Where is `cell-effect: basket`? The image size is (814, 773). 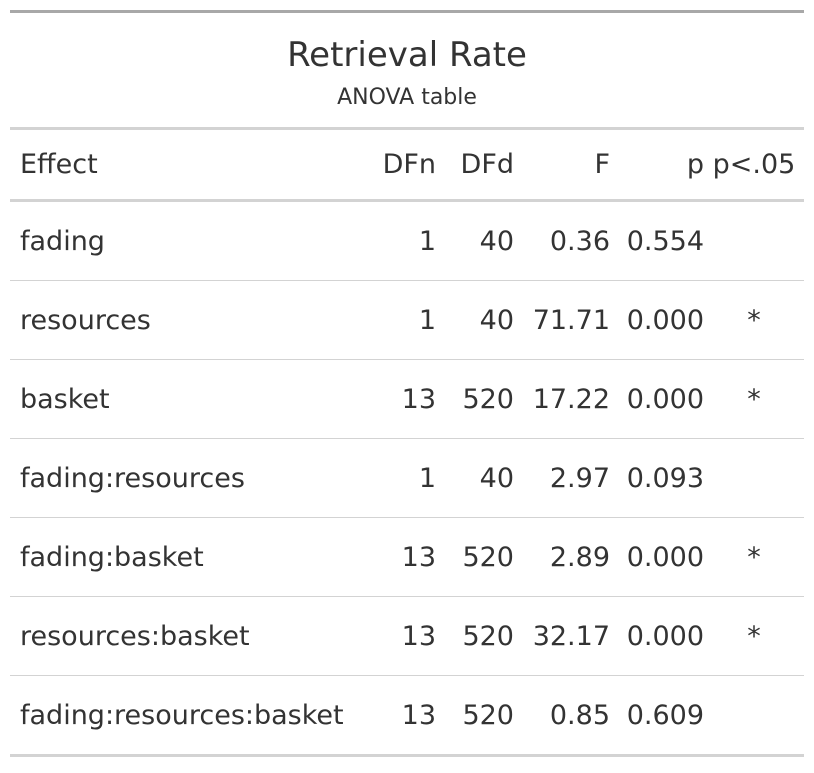
cell-effect: basket is located at coordinates (184, 399).